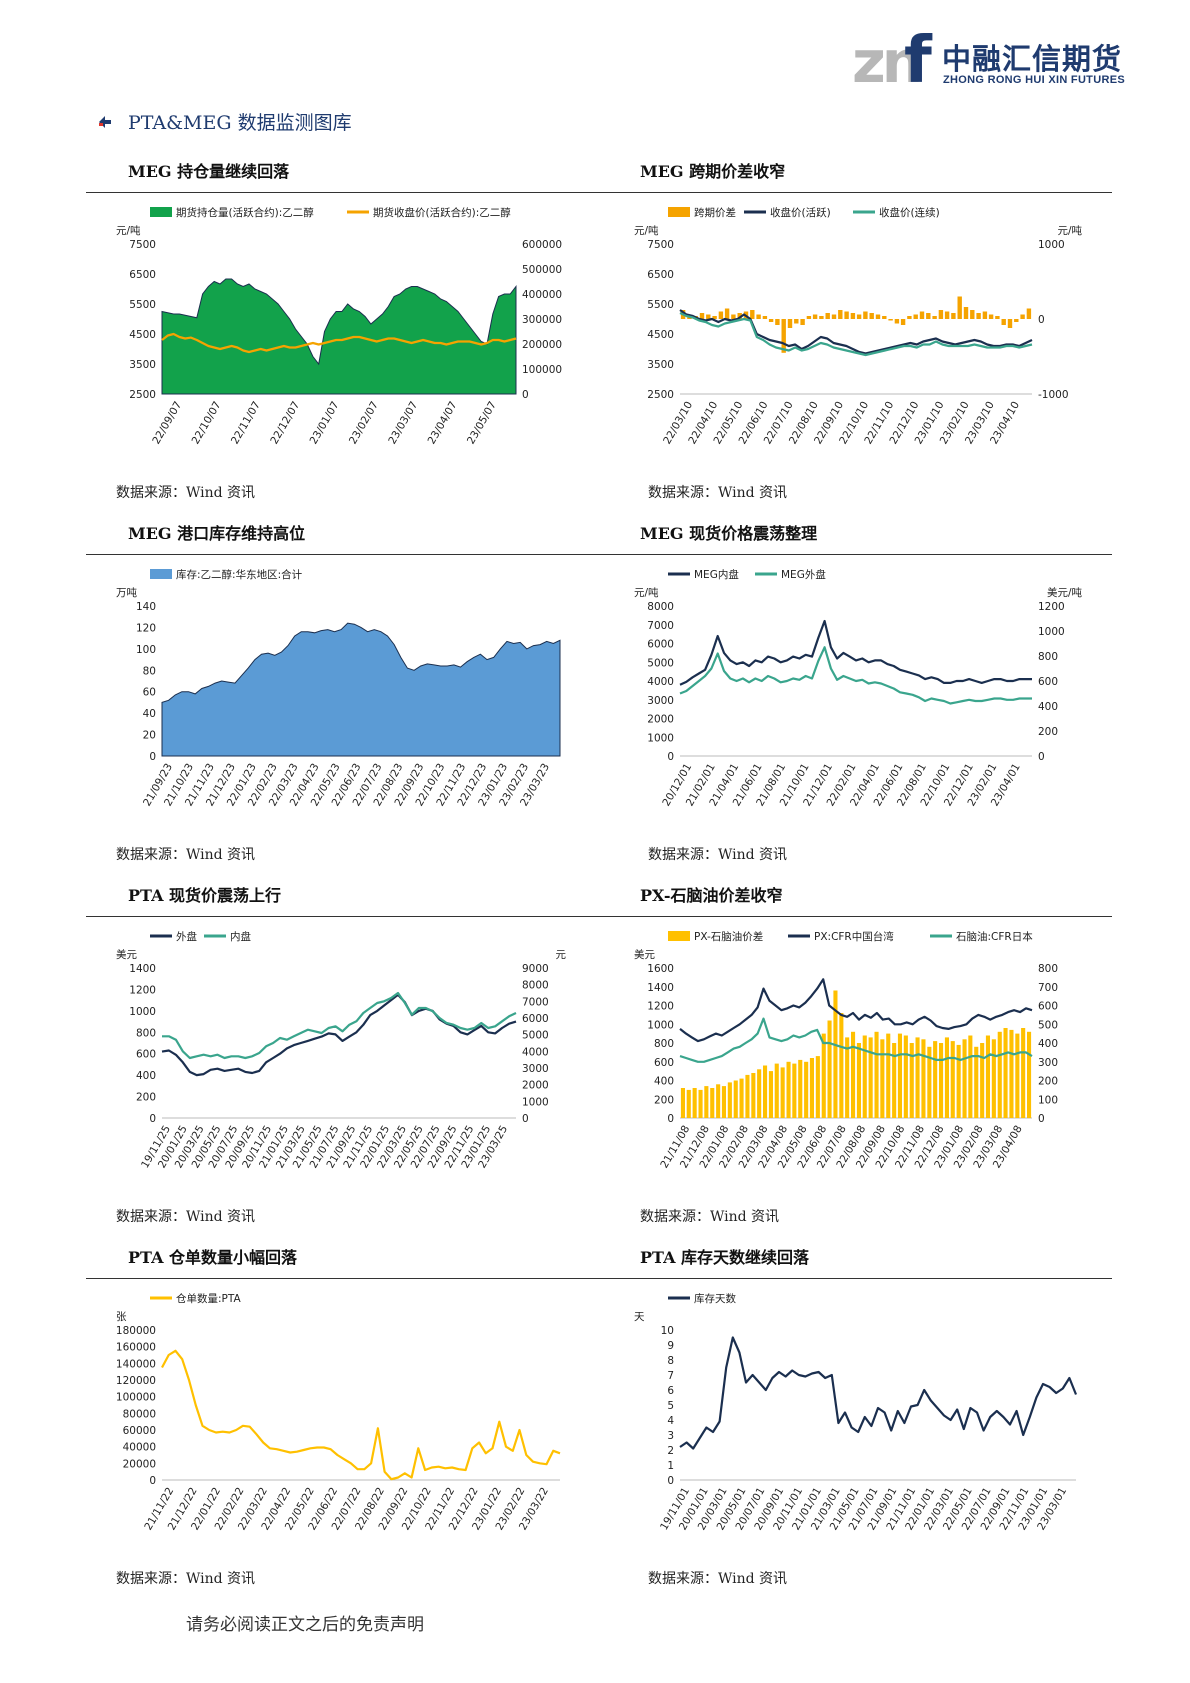  I want to click on source-note-6: 数据来源：Wind 资讯, so click(186, 1579).